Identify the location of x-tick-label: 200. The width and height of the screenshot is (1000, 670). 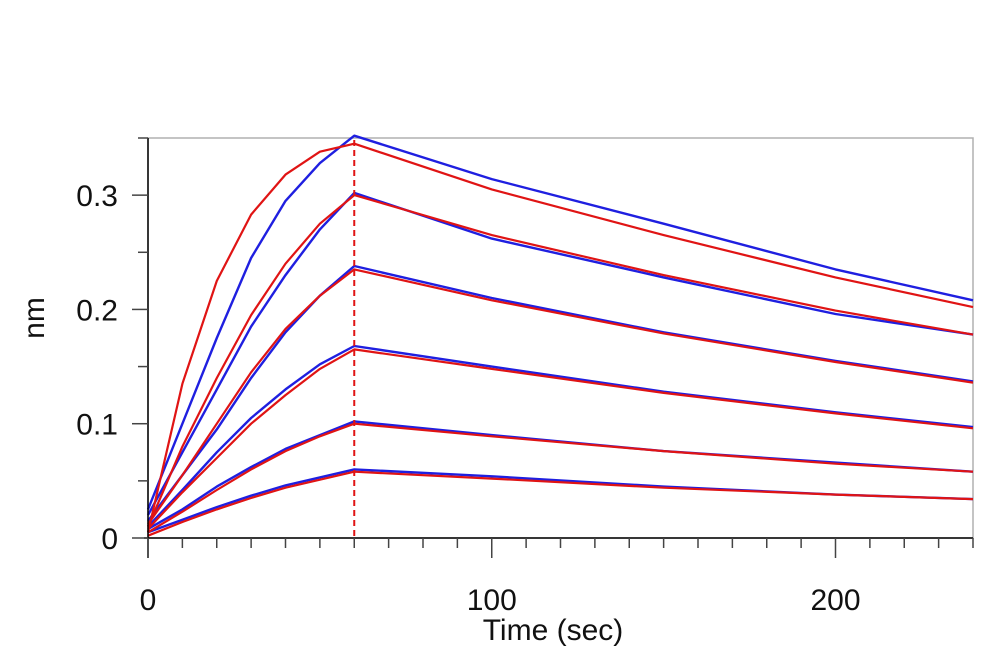
(835, 600).